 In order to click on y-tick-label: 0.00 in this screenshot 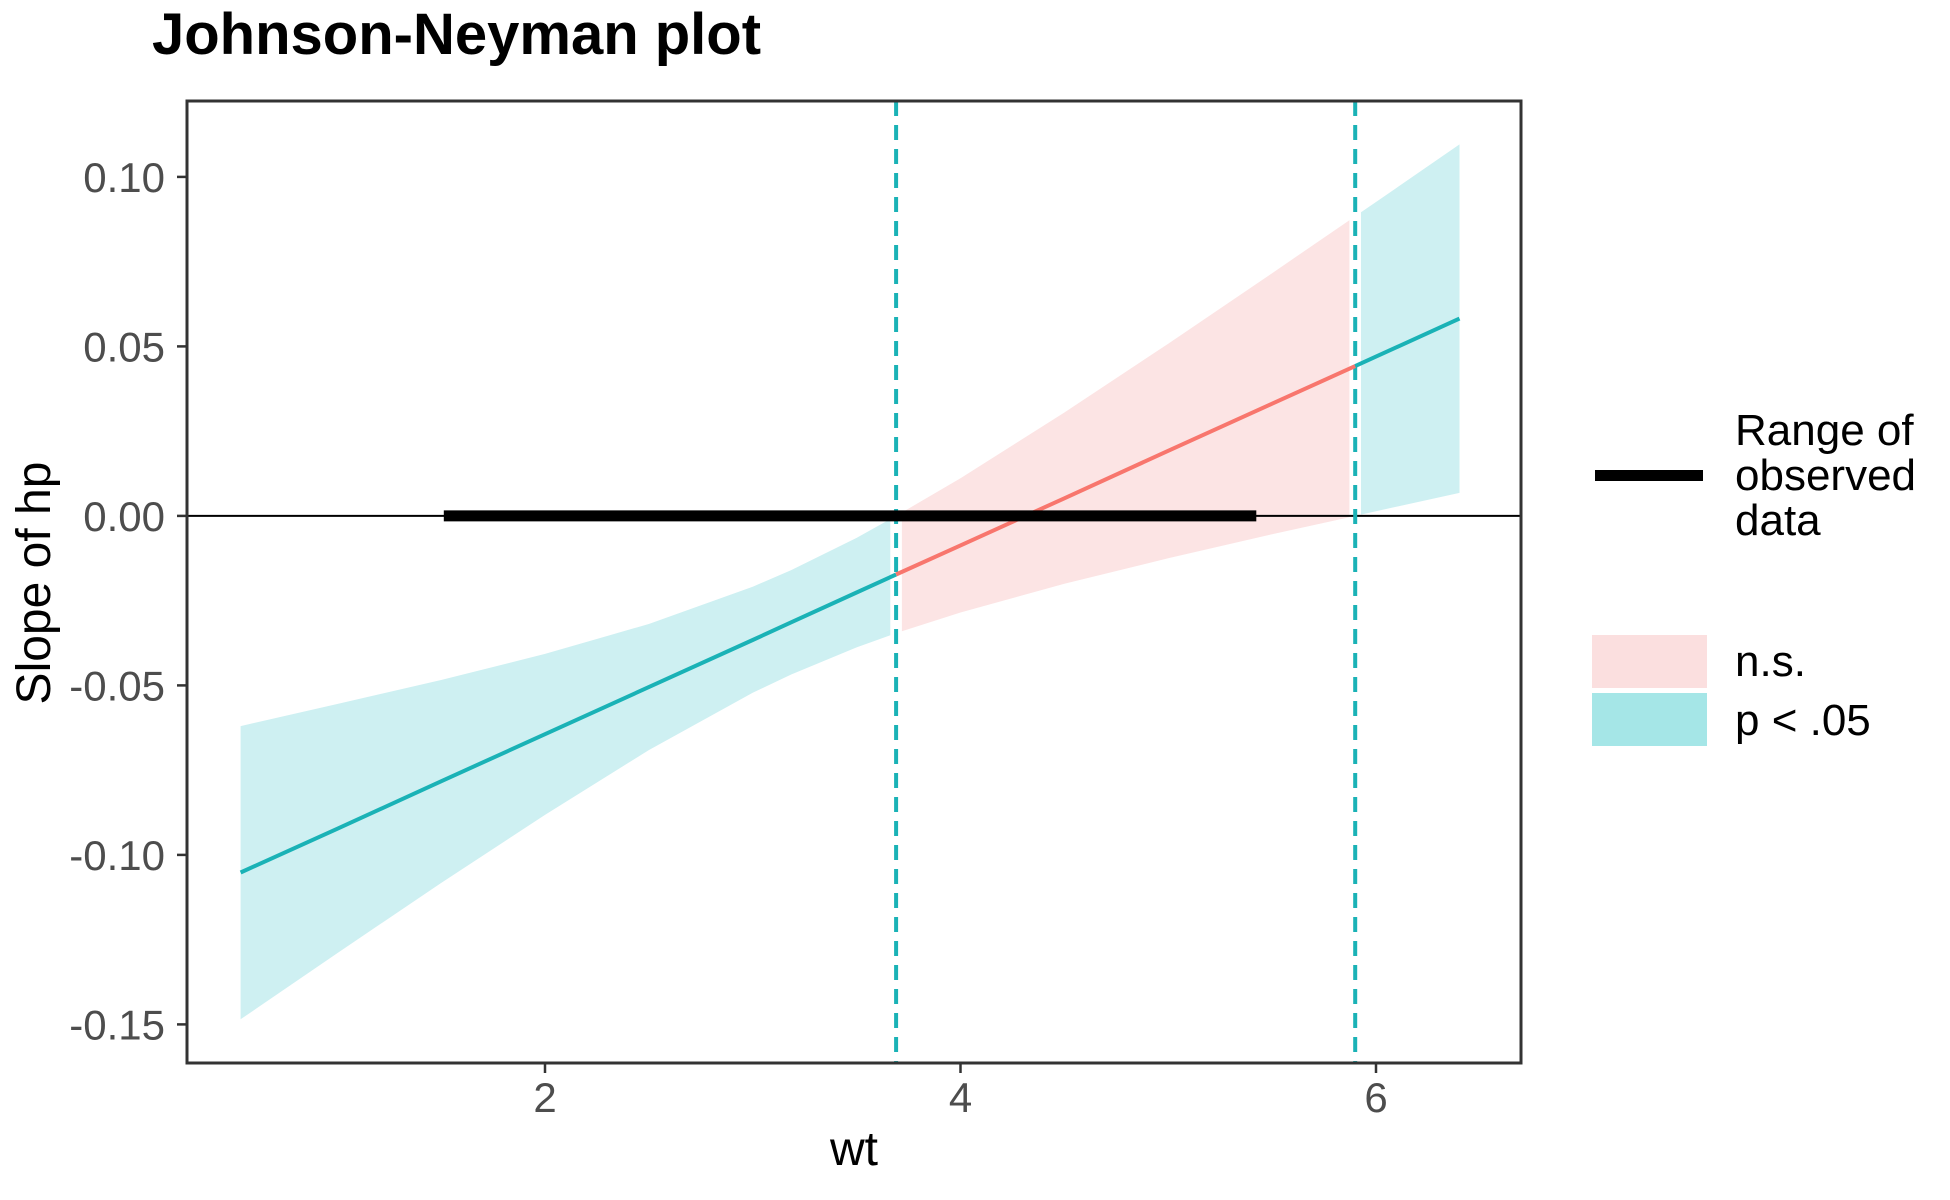, I will do `click(124, 516)`.